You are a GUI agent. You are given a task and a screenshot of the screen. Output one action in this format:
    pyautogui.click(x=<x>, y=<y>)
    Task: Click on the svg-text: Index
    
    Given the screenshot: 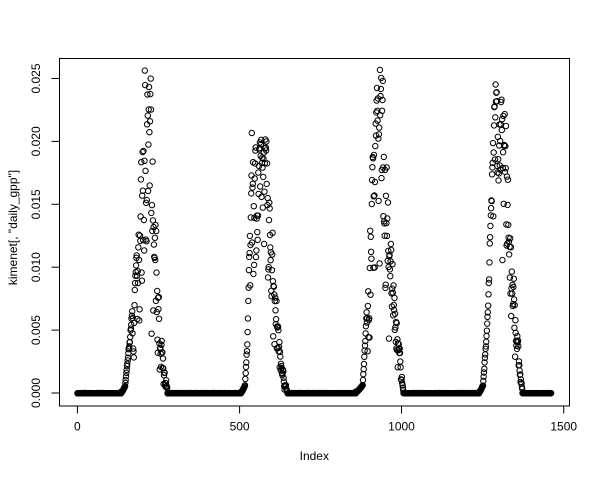 What is the action you would take?
    pyautogui.click(x=314, y=456)
    